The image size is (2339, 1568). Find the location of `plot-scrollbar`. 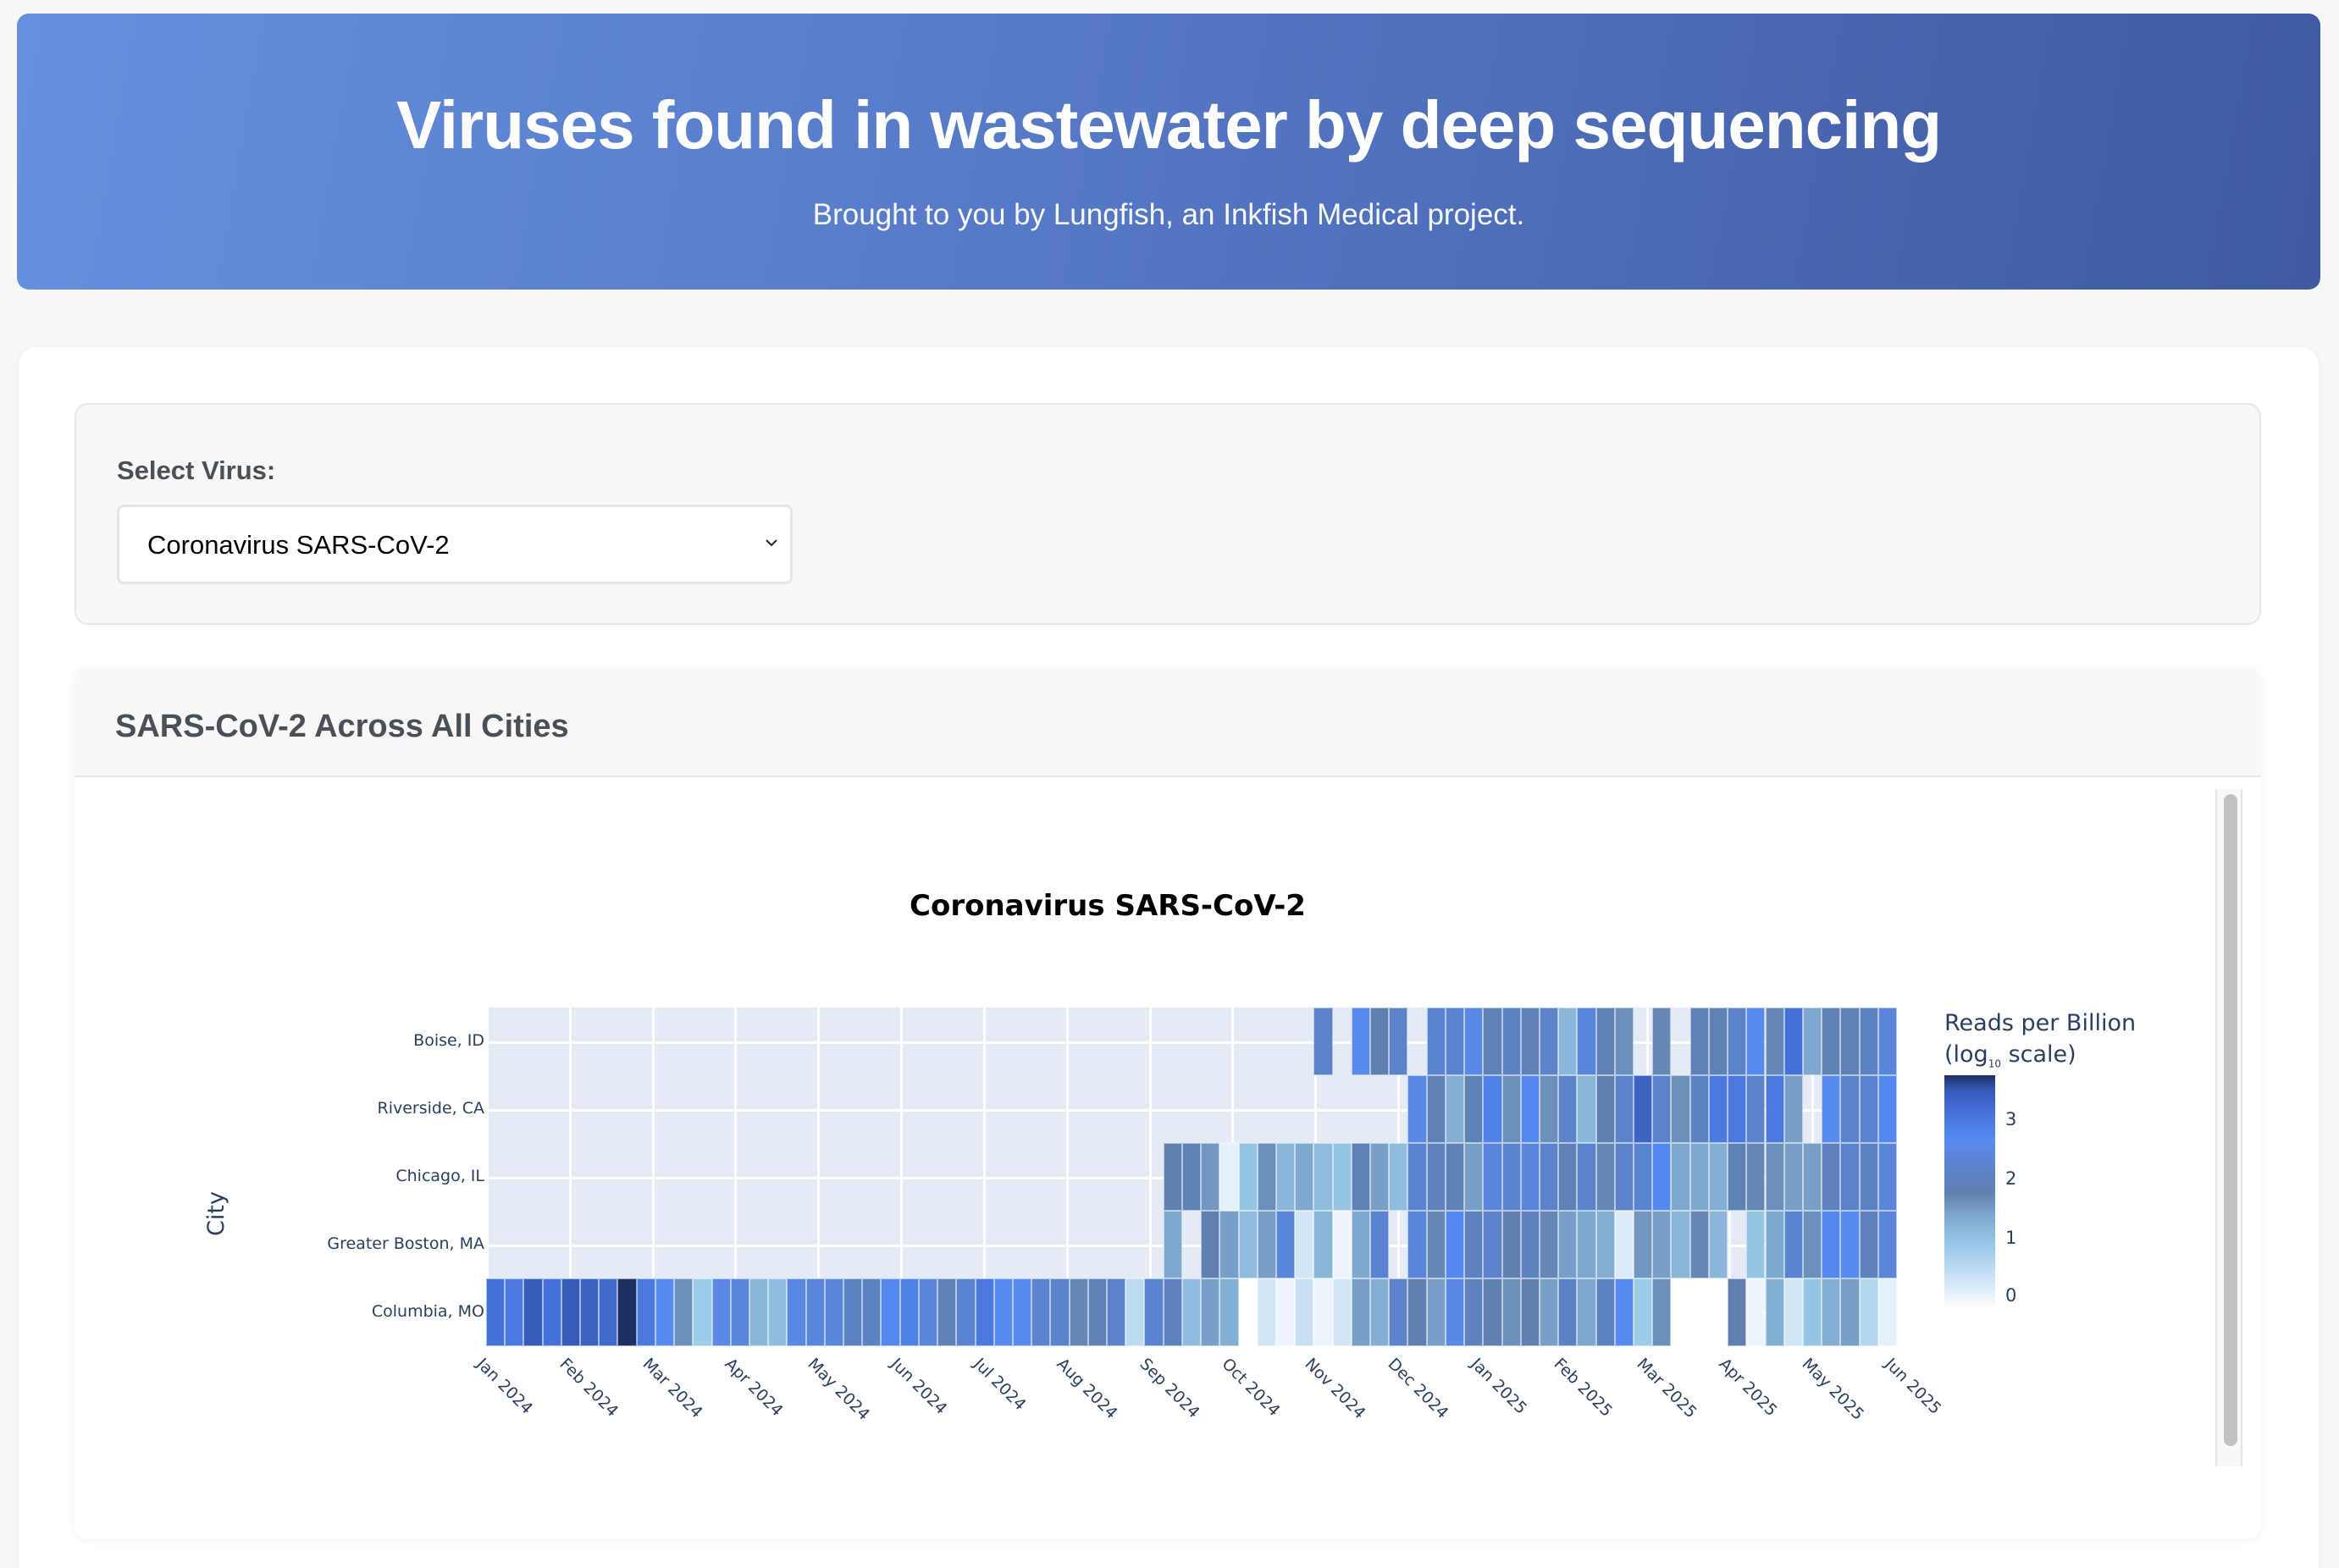

plot-scrollbar is located at coordinates (2228, 1127).